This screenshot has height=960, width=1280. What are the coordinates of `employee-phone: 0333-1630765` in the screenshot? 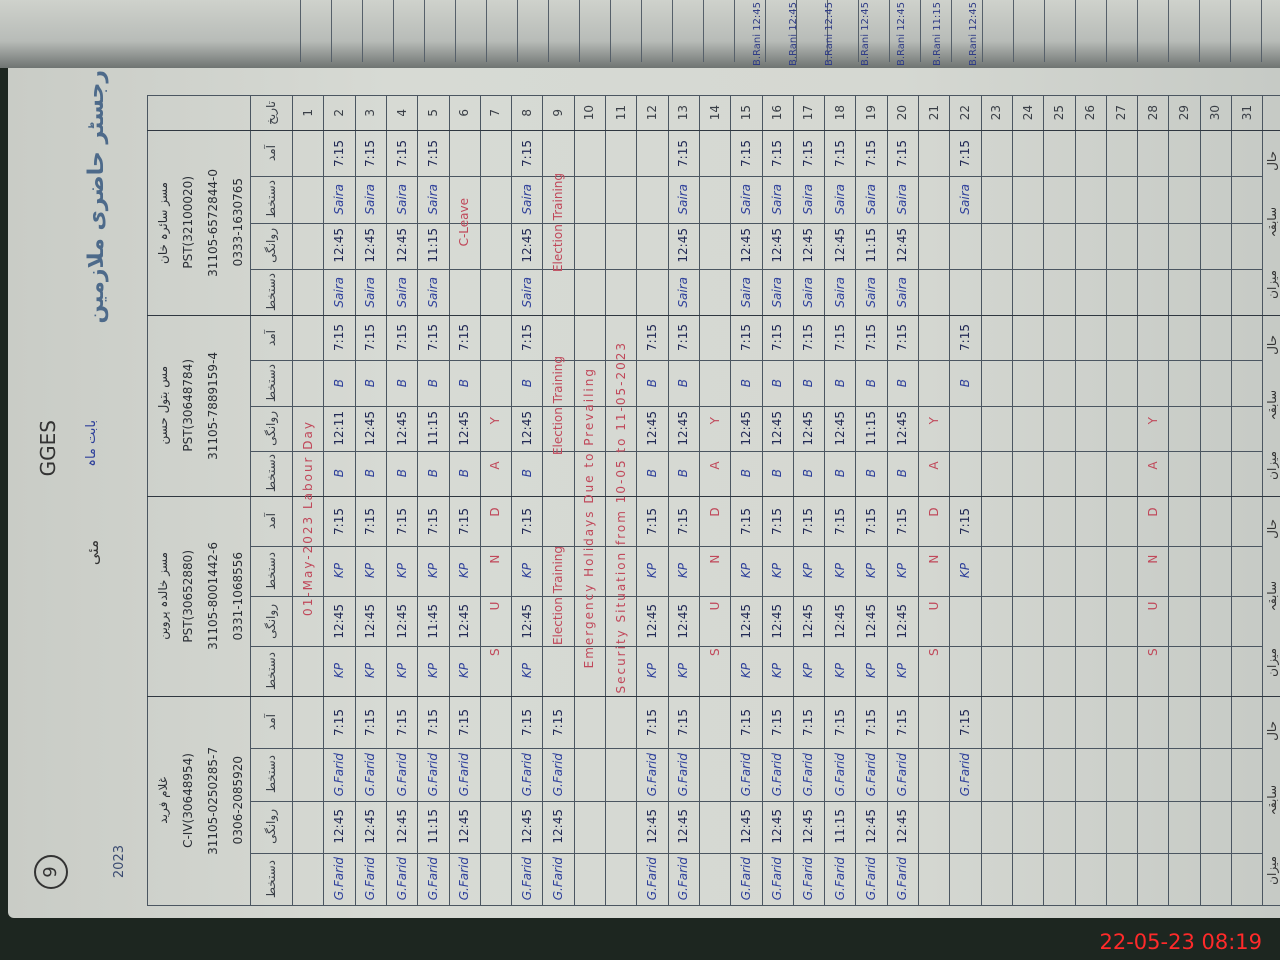 It's located at (238, 222).